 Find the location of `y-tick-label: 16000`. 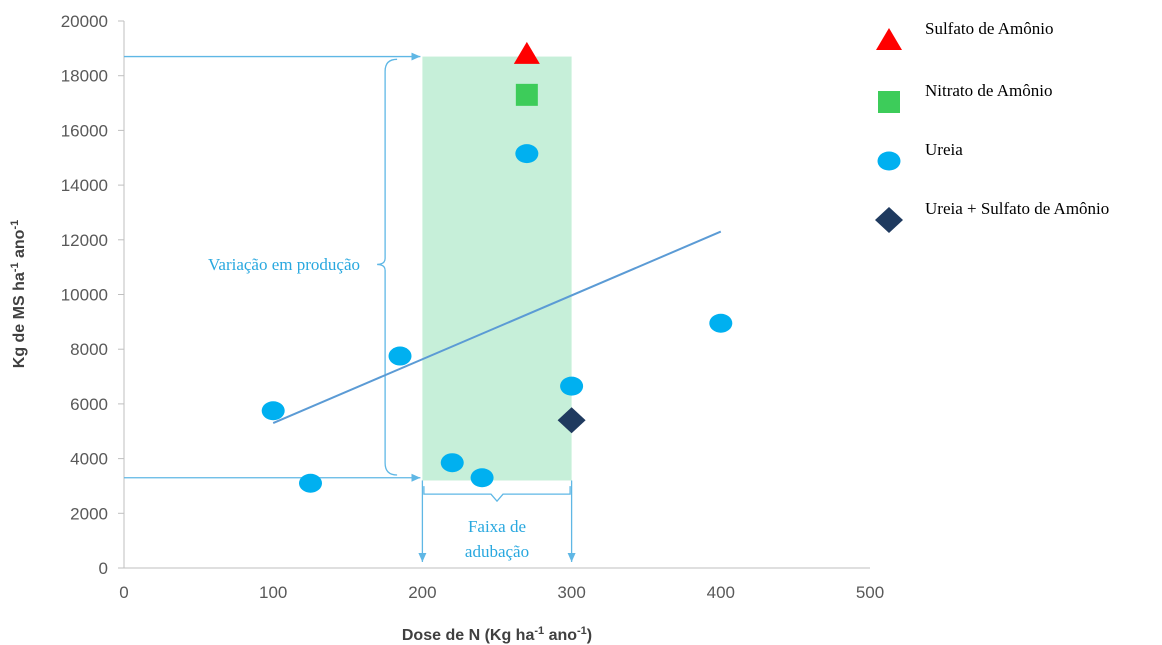

y-tick-label: 16000 is located at coordinates (84, 130).